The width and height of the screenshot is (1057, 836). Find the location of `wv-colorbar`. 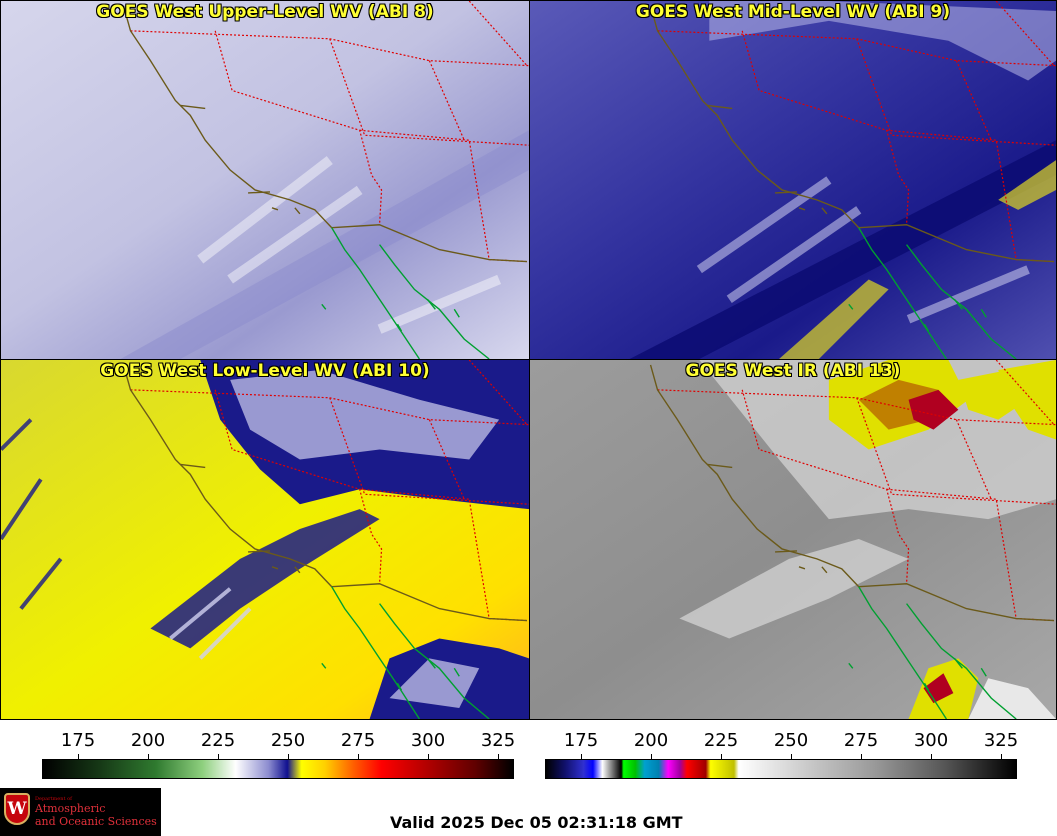

wv-colorbar is located at coordinates (278, 769).